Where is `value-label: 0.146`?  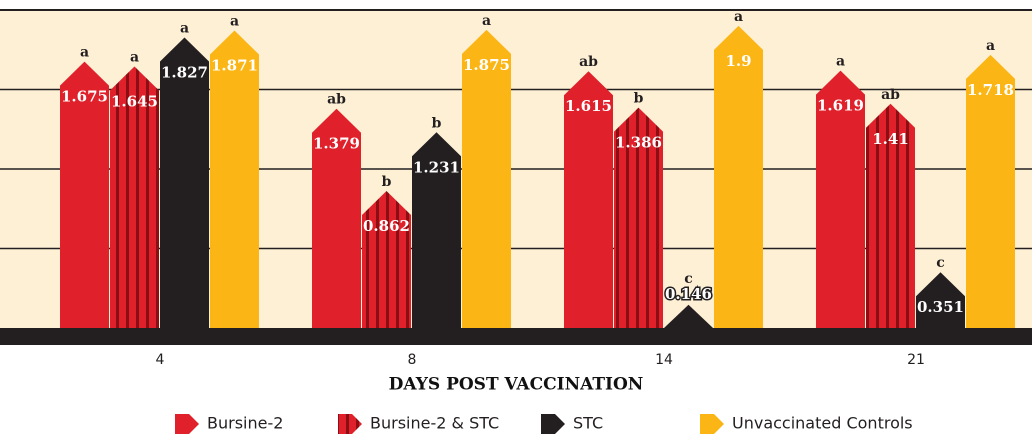 value-label: 0.146 is located at coordinates (688, 294).